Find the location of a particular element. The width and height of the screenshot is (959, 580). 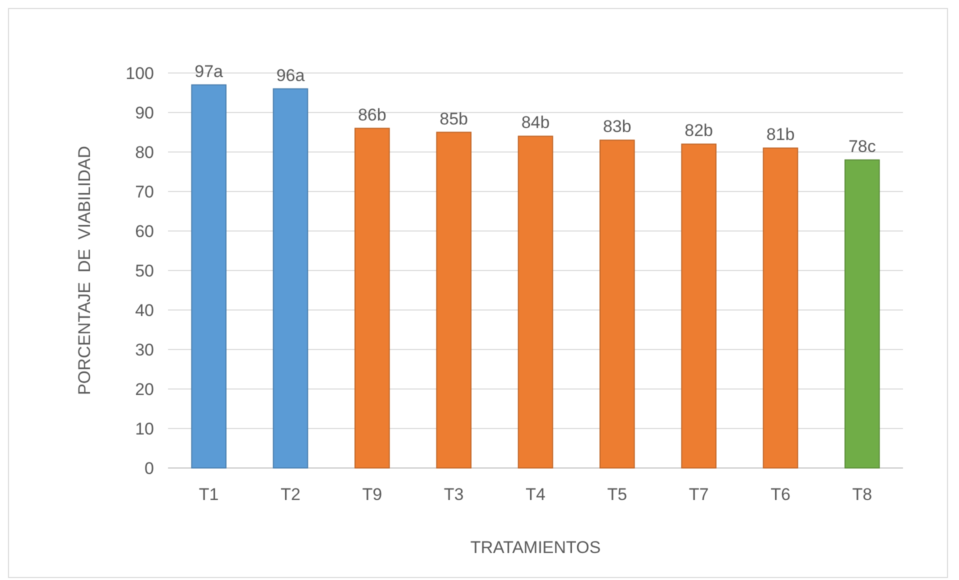

x-tick-label: T5 is located at coordinates (617, 494).